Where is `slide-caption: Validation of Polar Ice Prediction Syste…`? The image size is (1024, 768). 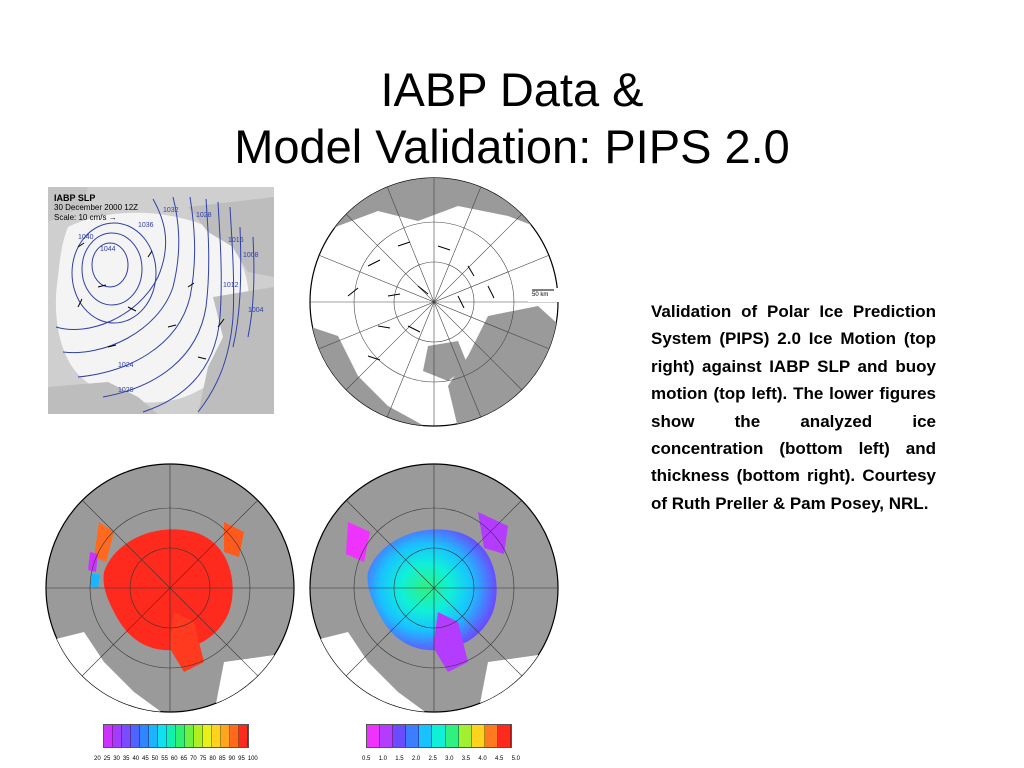 slide-caption: Validation of Polar Ice Prediction Syste… is located at coordinates (793, 407).